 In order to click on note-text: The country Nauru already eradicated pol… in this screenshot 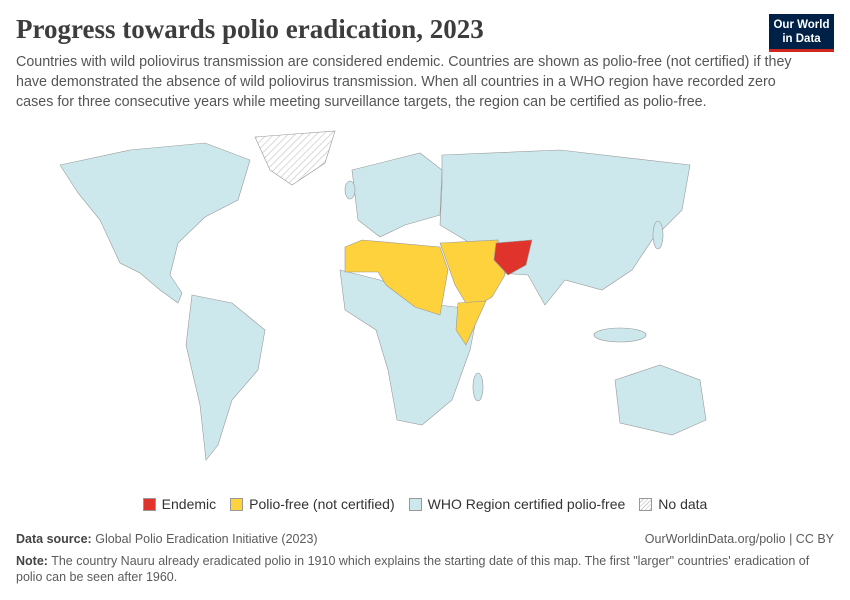, I will do `click(413, 569)`.